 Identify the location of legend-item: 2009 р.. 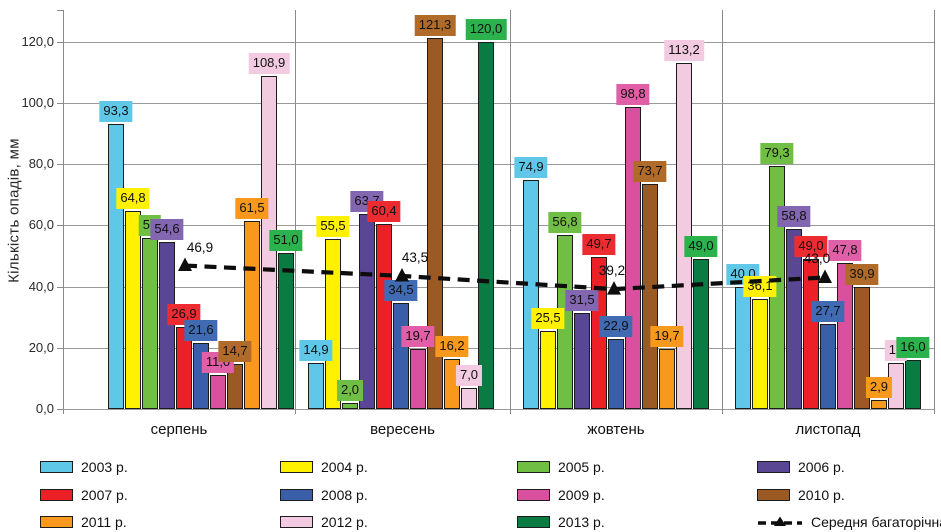
(561, 495).